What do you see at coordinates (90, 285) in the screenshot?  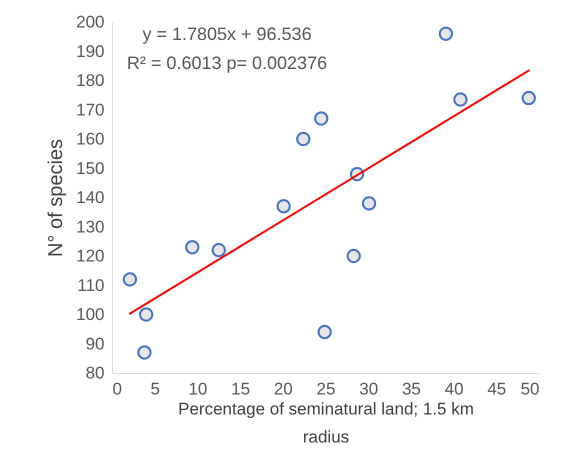 I see `y-tick-label: 110` at bounding box center [90, 285].